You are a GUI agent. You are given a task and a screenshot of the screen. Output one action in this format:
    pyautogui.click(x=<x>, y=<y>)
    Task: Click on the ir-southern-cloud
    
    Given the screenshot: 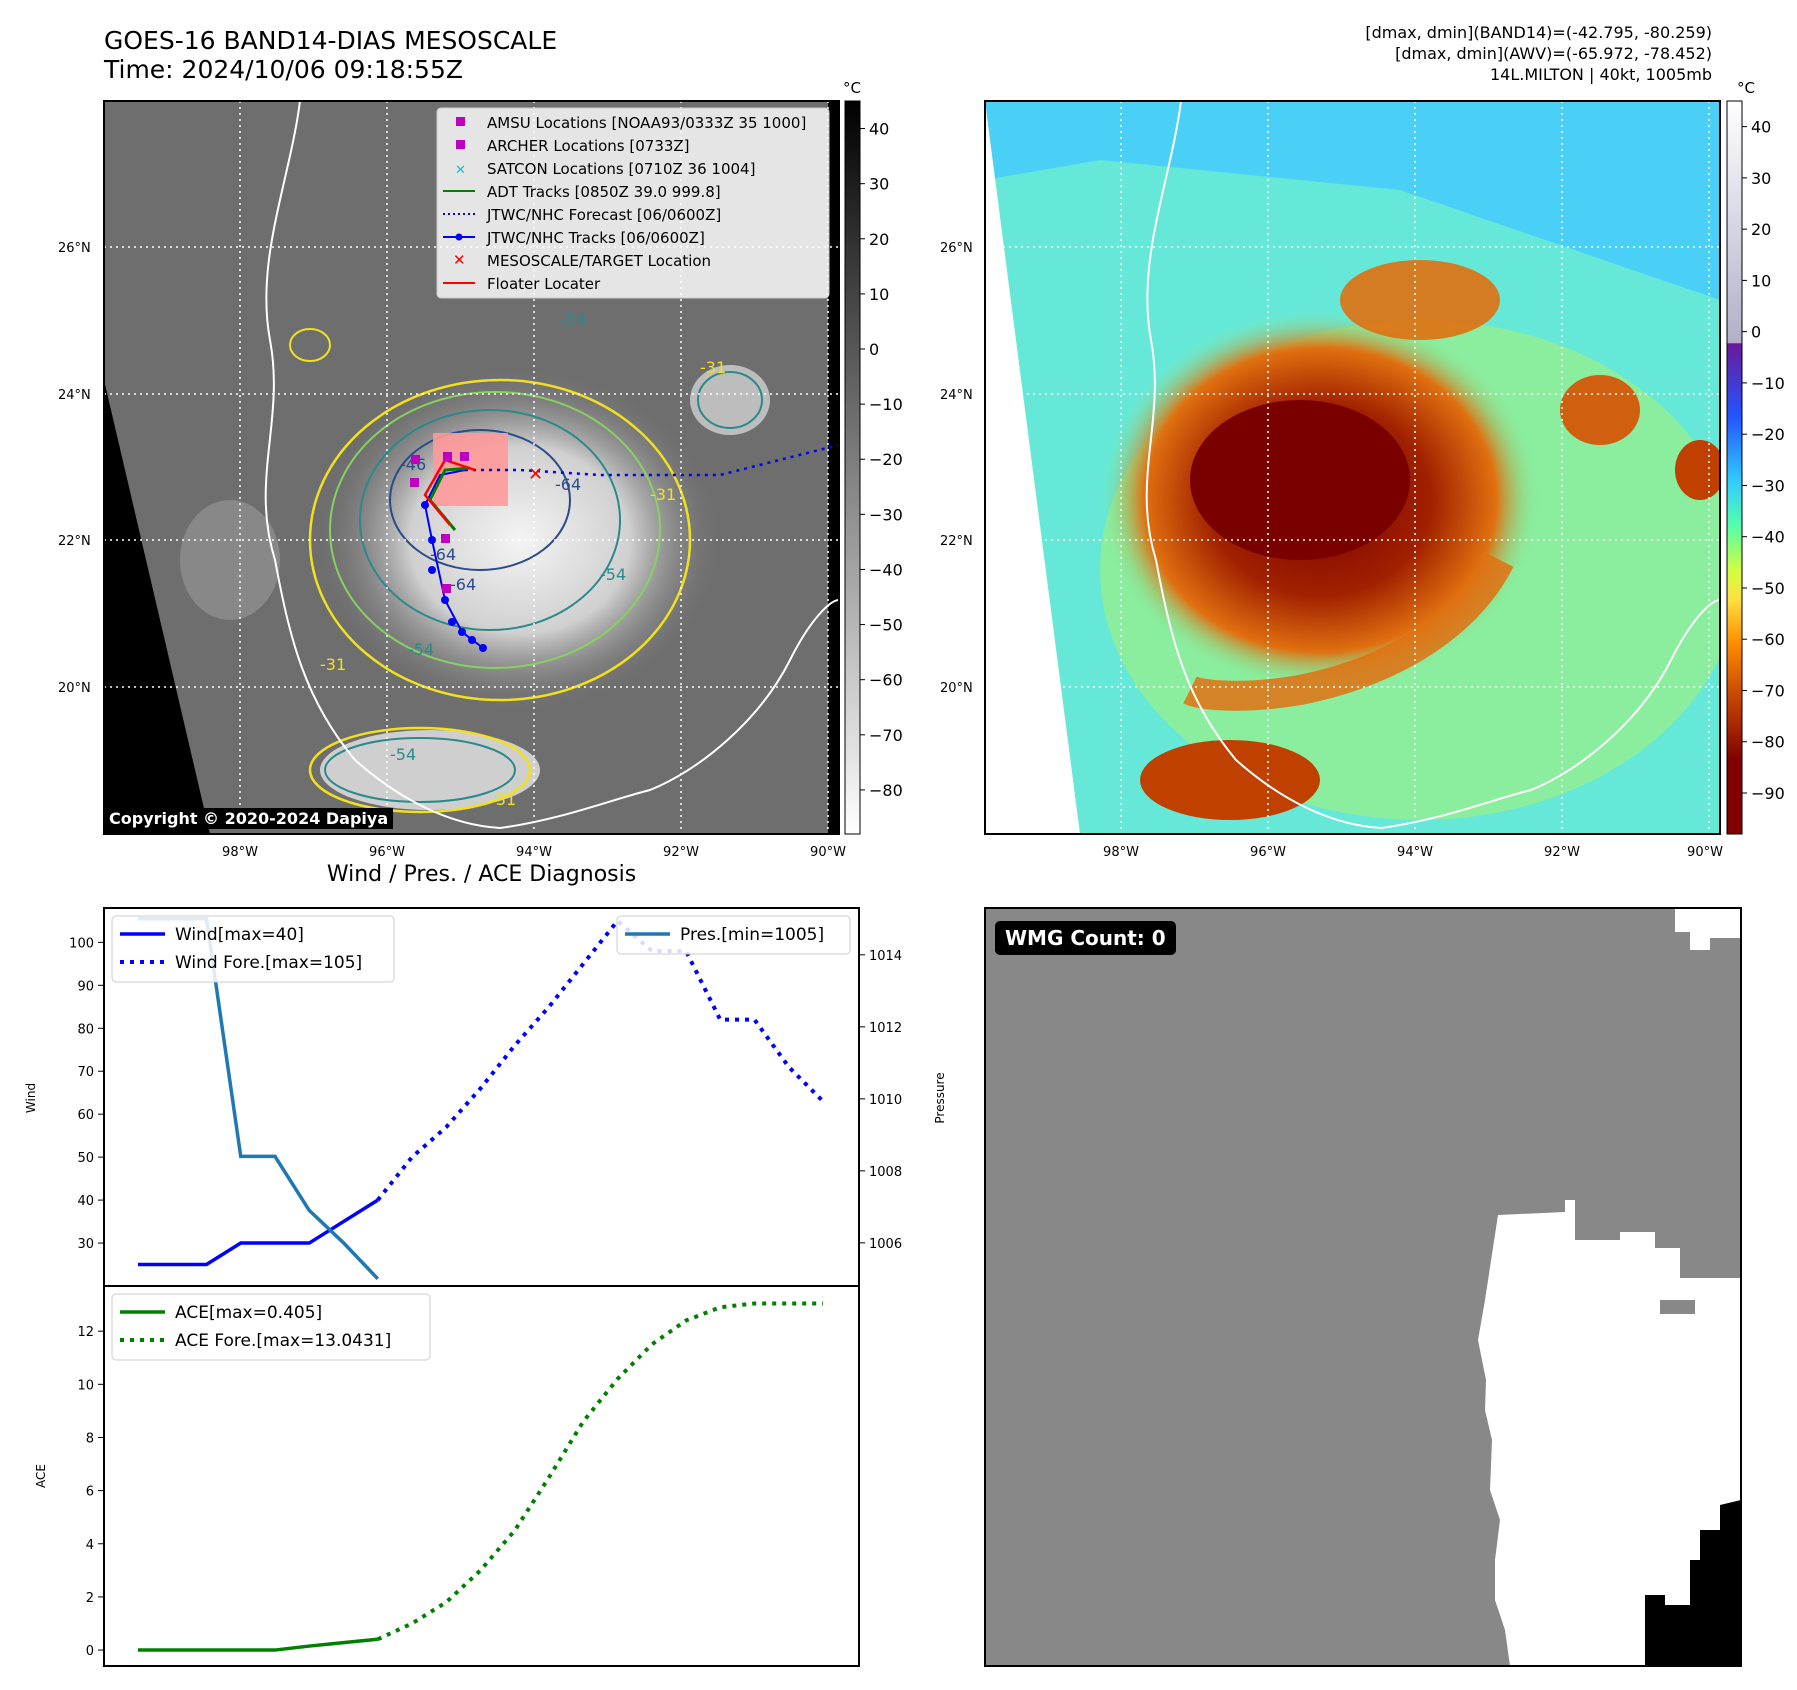 What is the action you would take?
    pyautogui.click(x=430, y=770)
    